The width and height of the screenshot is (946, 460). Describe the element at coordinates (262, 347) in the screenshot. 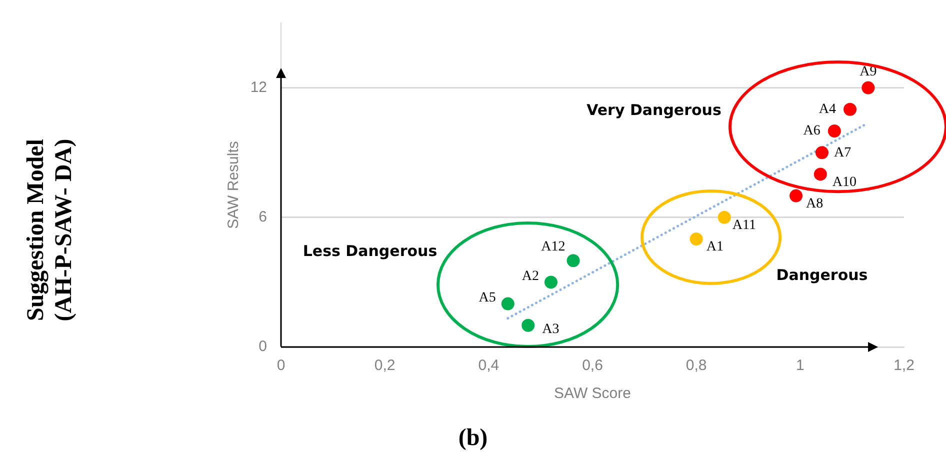

I see `y-tick-label: 0` at that location.